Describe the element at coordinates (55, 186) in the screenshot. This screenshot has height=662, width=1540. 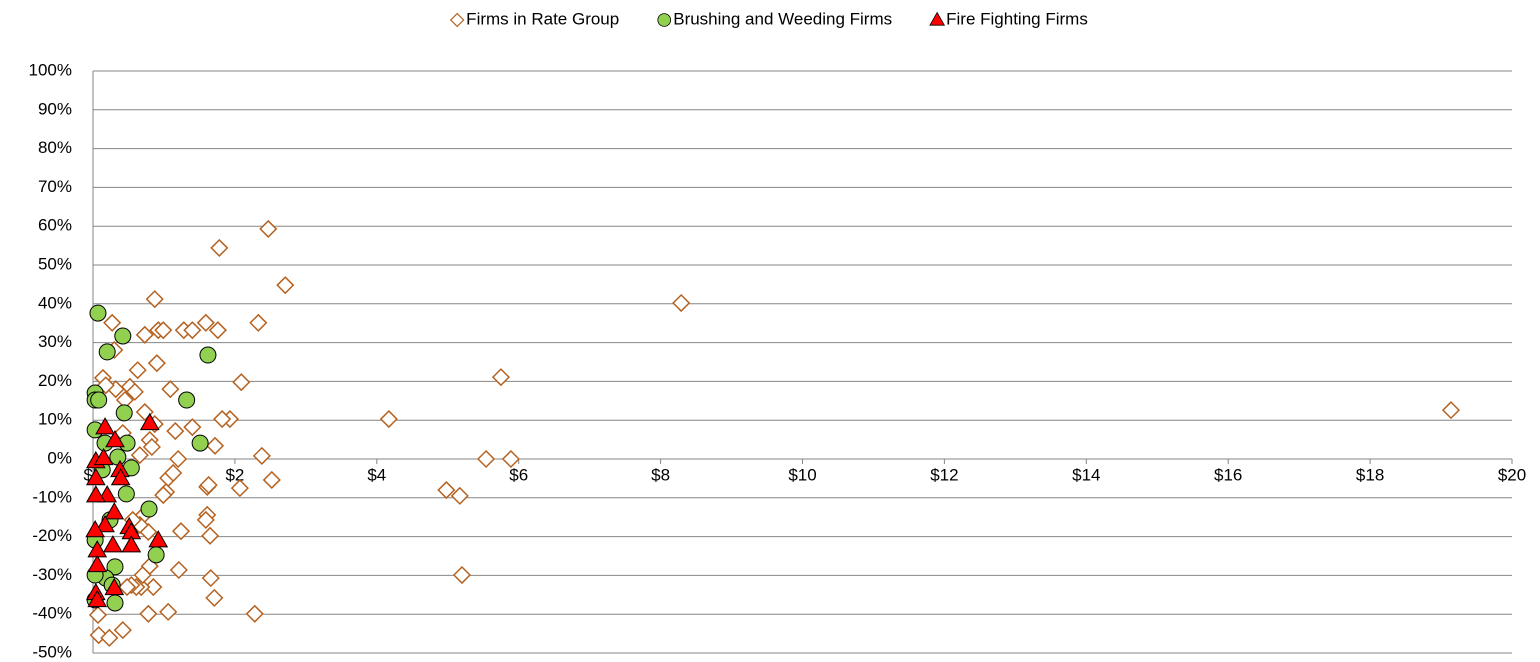
I see `y-tick-label: 70%` at that location.